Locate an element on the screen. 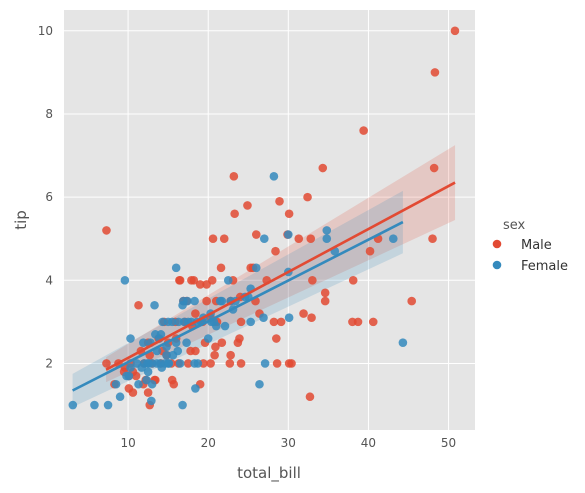  legend-label-male: Male is located at coordinates (536, 245).